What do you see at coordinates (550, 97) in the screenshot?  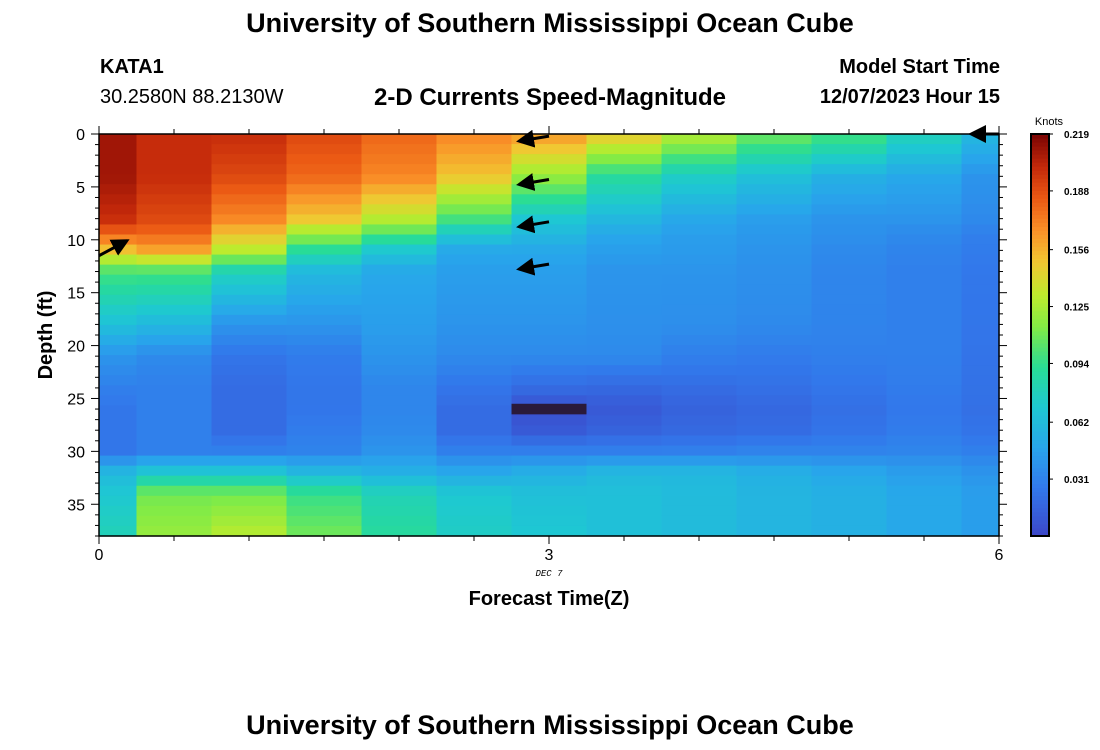 I see `chart-subtitle: 2-D Currents Speed-Magnitude` at bounding box center [550, 97].